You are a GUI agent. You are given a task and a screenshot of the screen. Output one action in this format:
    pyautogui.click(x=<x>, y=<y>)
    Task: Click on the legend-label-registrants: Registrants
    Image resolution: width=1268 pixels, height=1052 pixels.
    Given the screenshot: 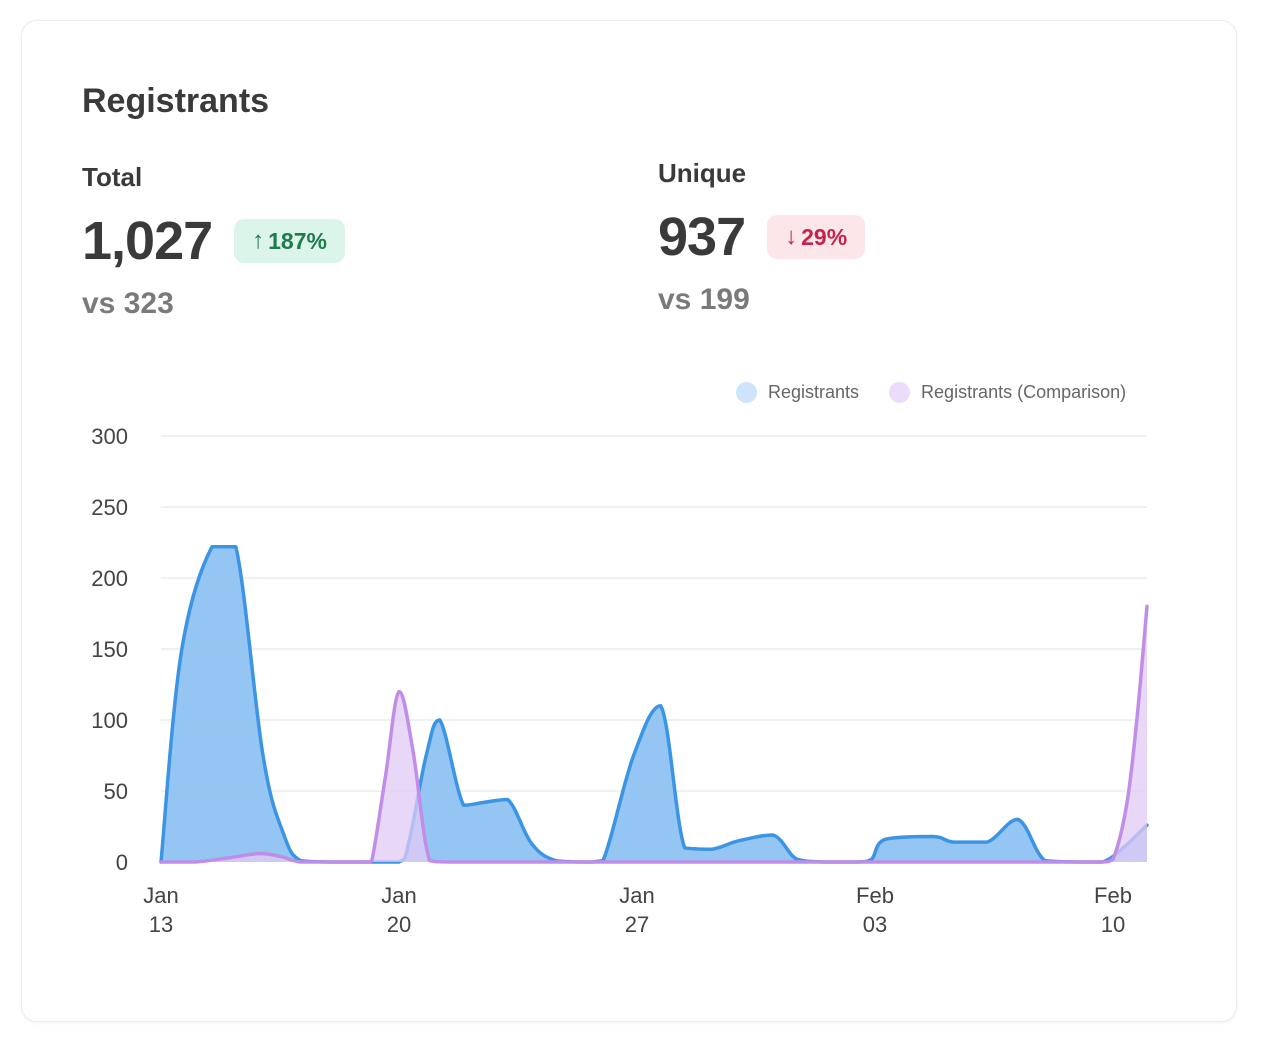 What is the action you would take?
    pyautogui.click(x=814, y=392)
    